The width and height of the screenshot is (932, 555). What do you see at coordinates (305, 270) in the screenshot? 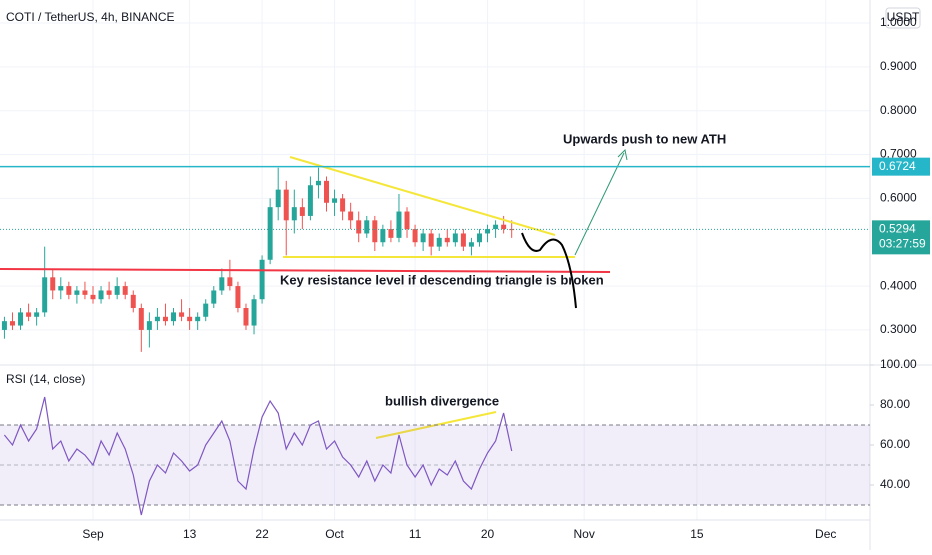
I see `resistance-line` at bounding box center [305, 270].